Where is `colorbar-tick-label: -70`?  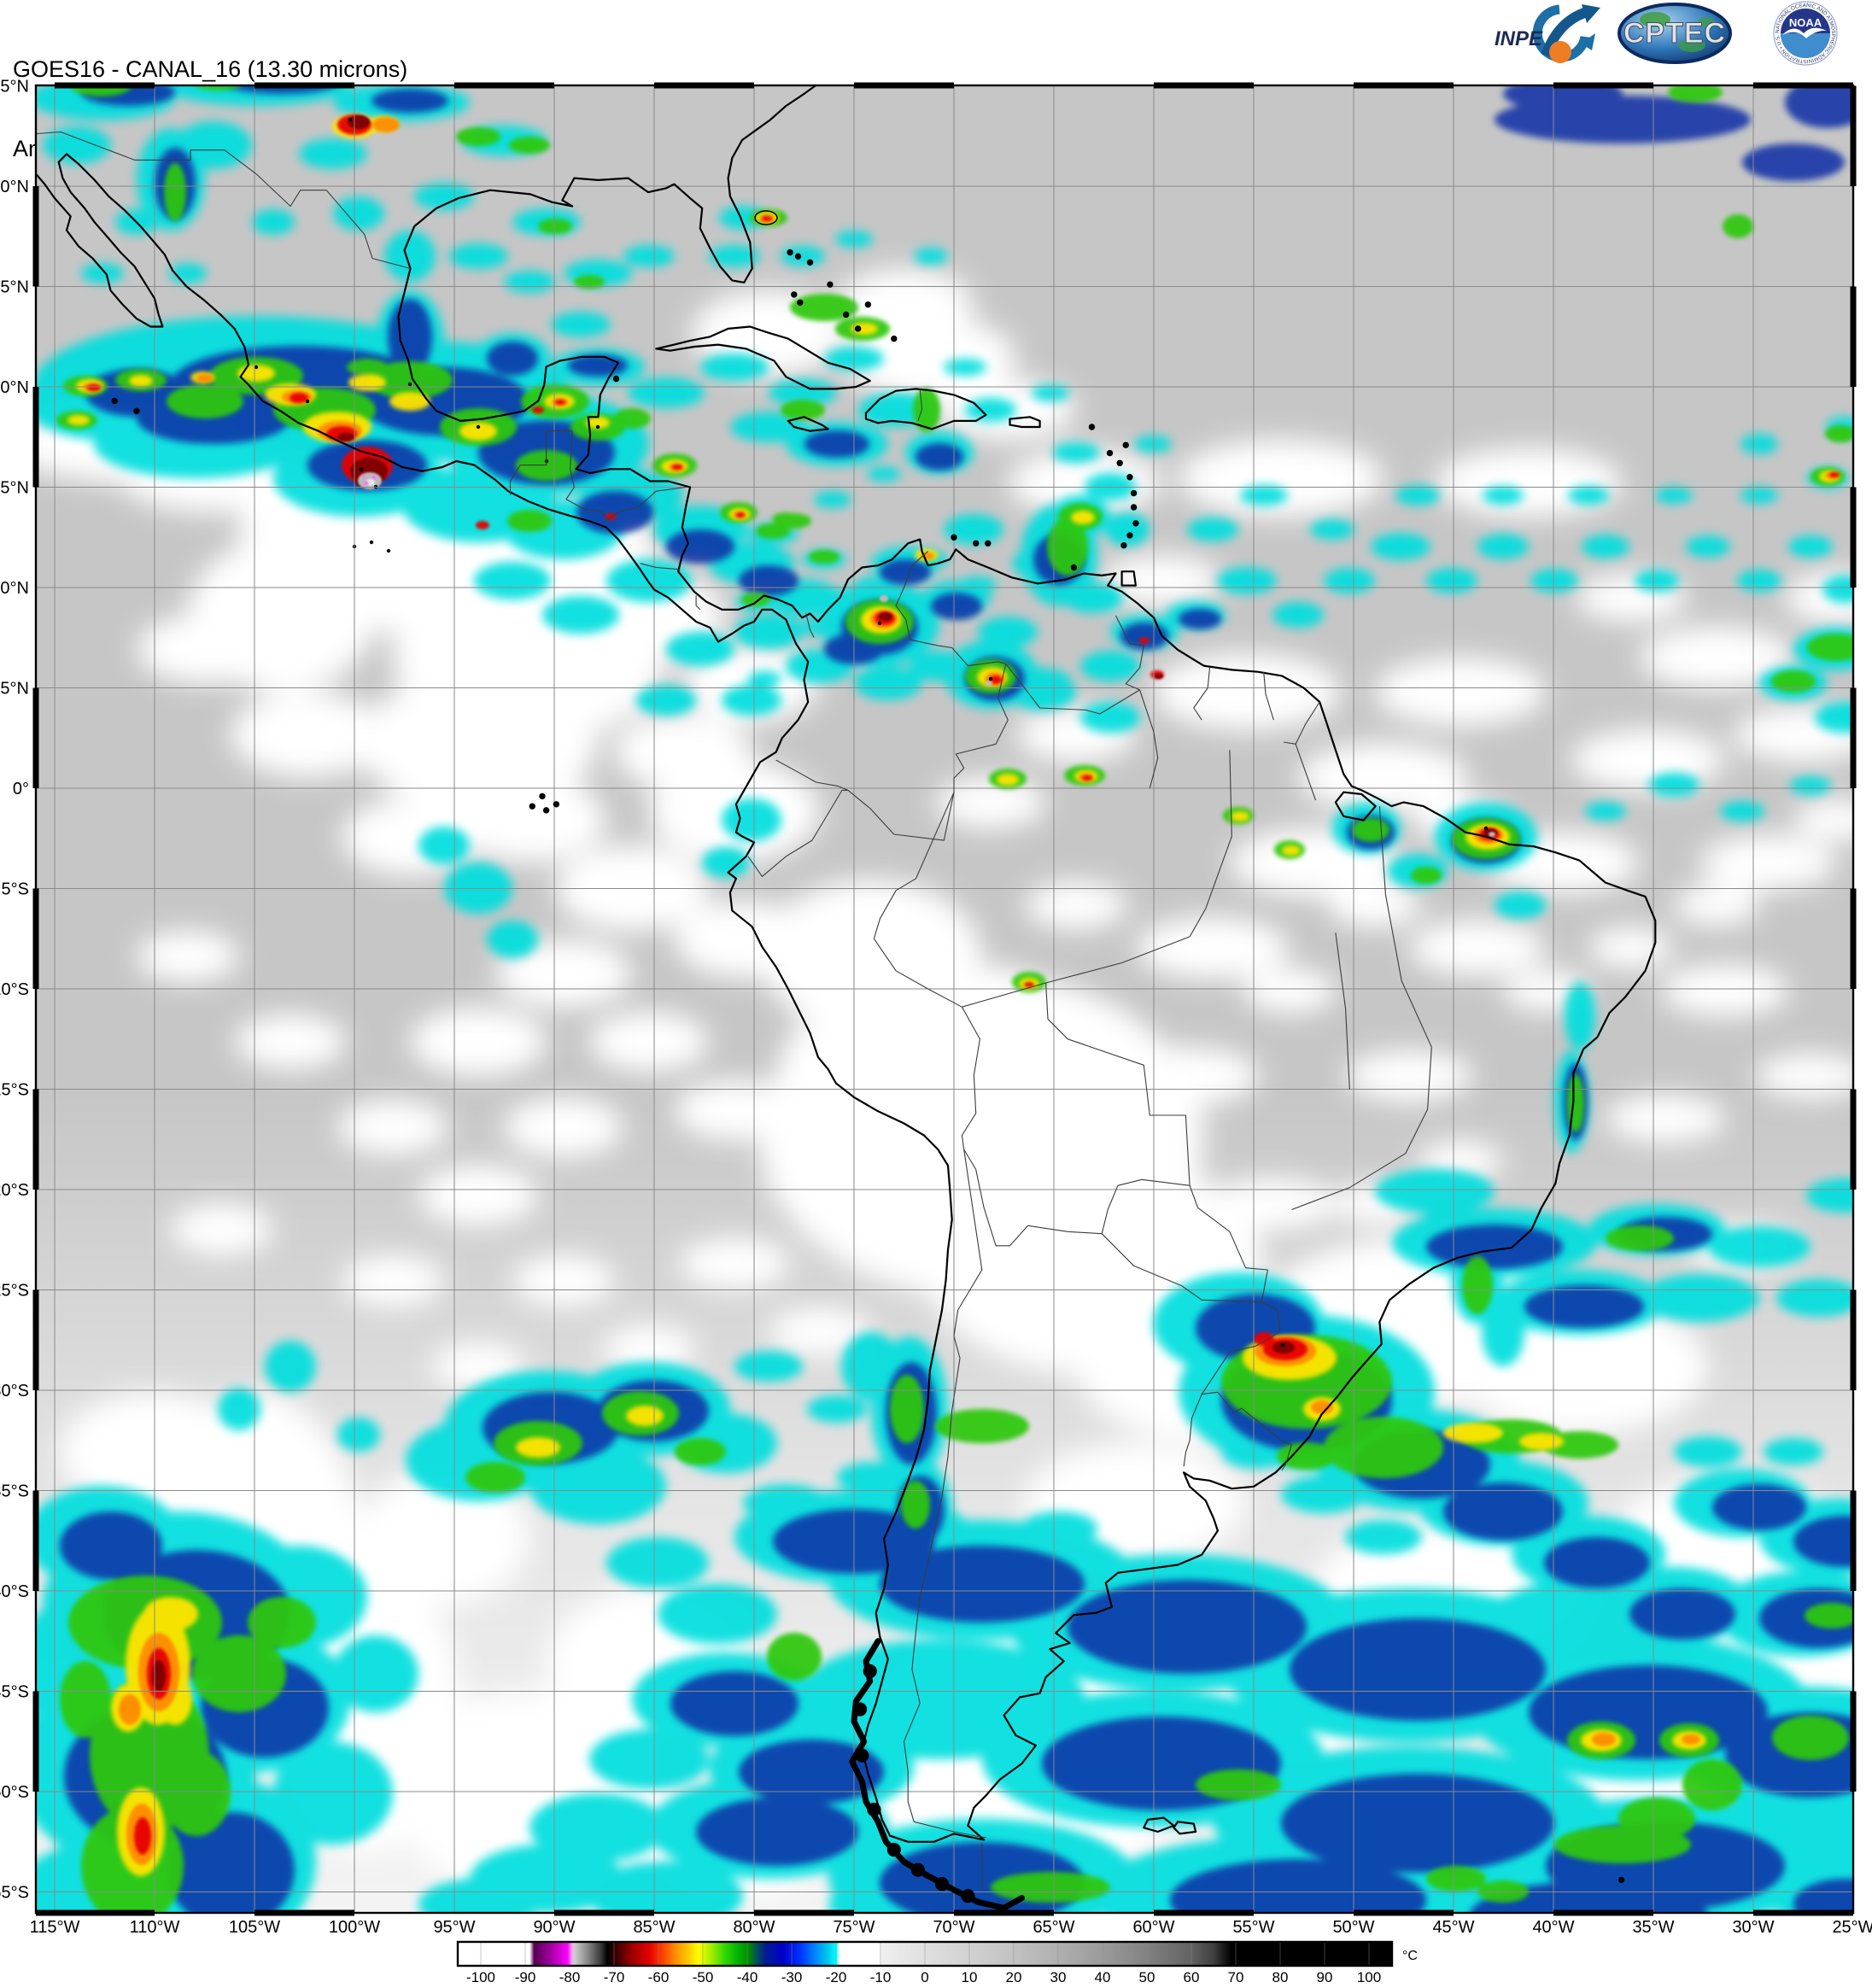 colorbar-tick-label: -70 is located at coordinates (614, 1977).